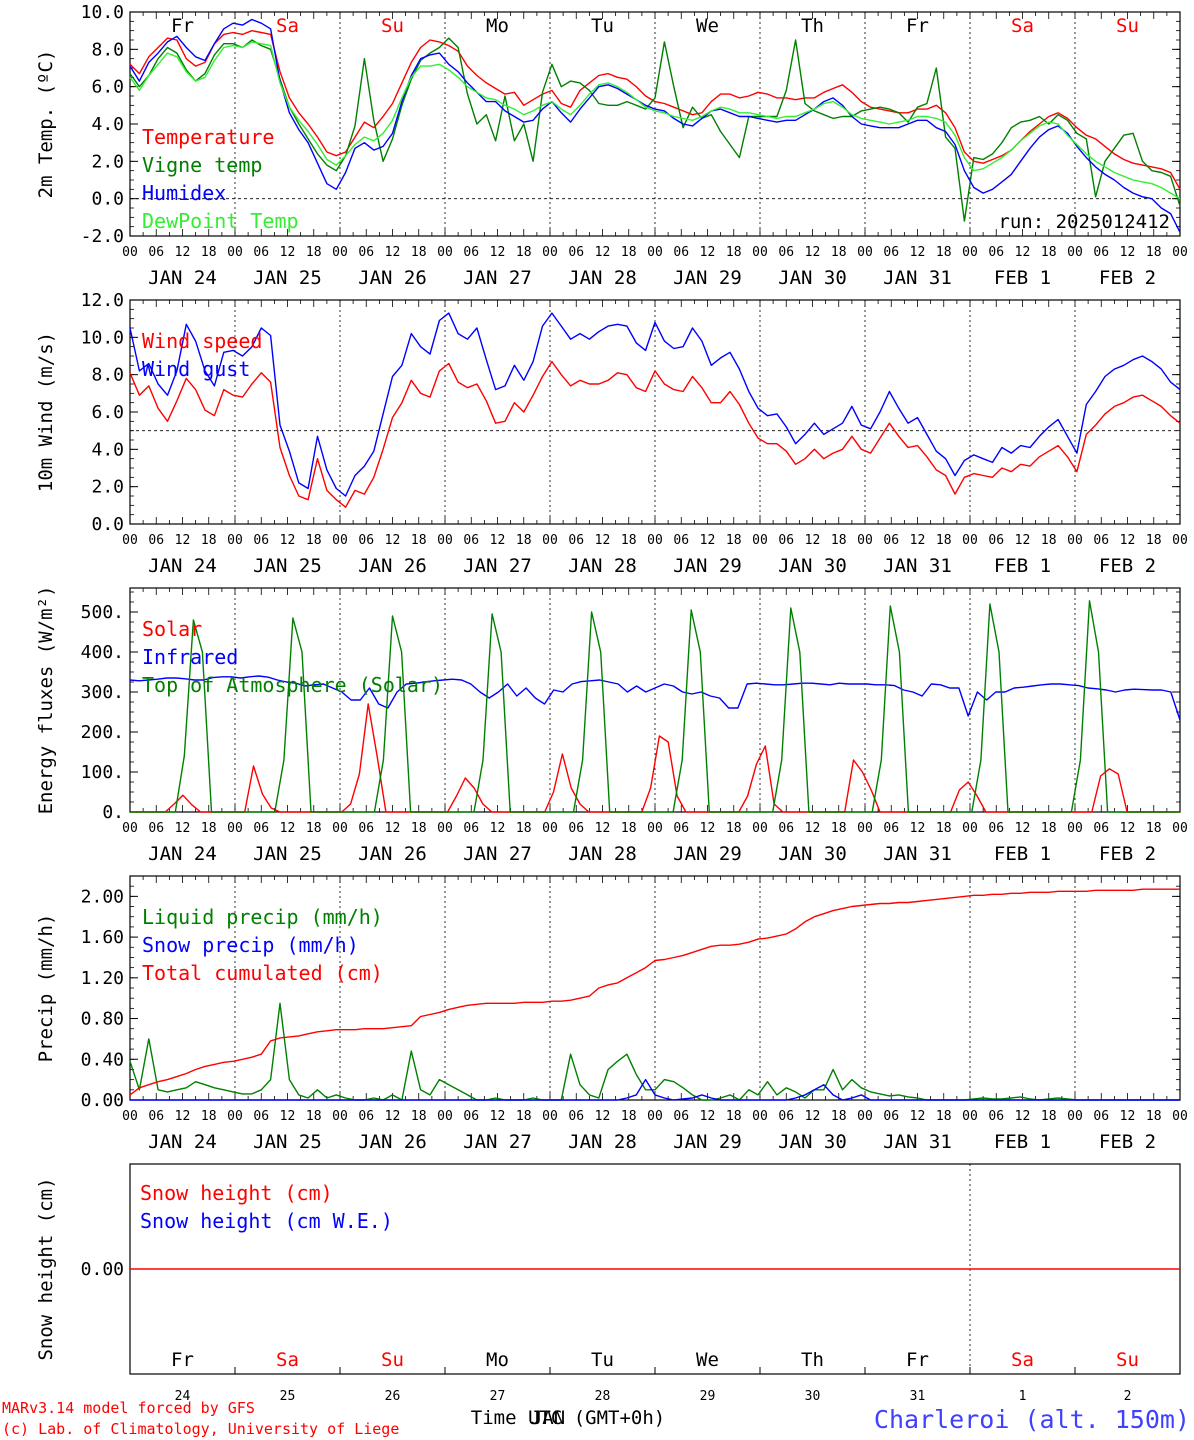 The image size is (1194, 1440). Describe the element at coordinates (655, 706) in the screenshot. I see `series-line-top-of-atmosphere-solar` at that location.